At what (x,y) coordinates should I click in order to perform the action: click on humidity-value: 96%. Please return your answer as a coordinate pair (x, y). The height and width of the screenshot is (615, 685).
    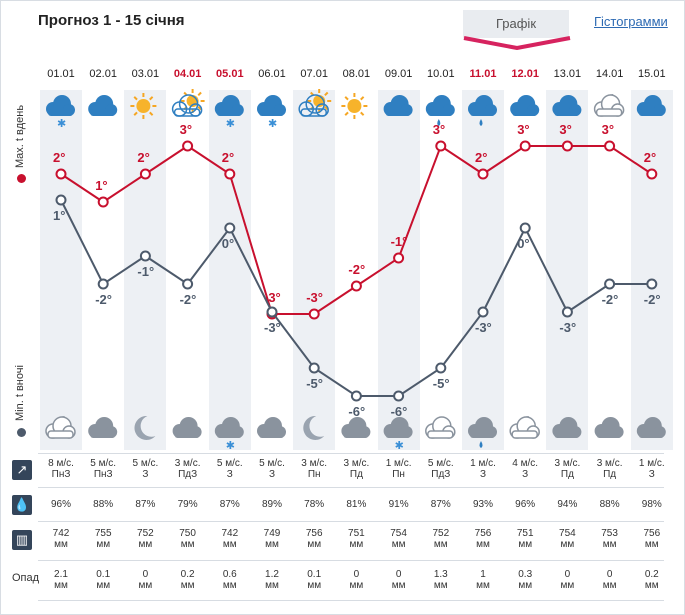
    Looking at the image, I should click on (525, 504).